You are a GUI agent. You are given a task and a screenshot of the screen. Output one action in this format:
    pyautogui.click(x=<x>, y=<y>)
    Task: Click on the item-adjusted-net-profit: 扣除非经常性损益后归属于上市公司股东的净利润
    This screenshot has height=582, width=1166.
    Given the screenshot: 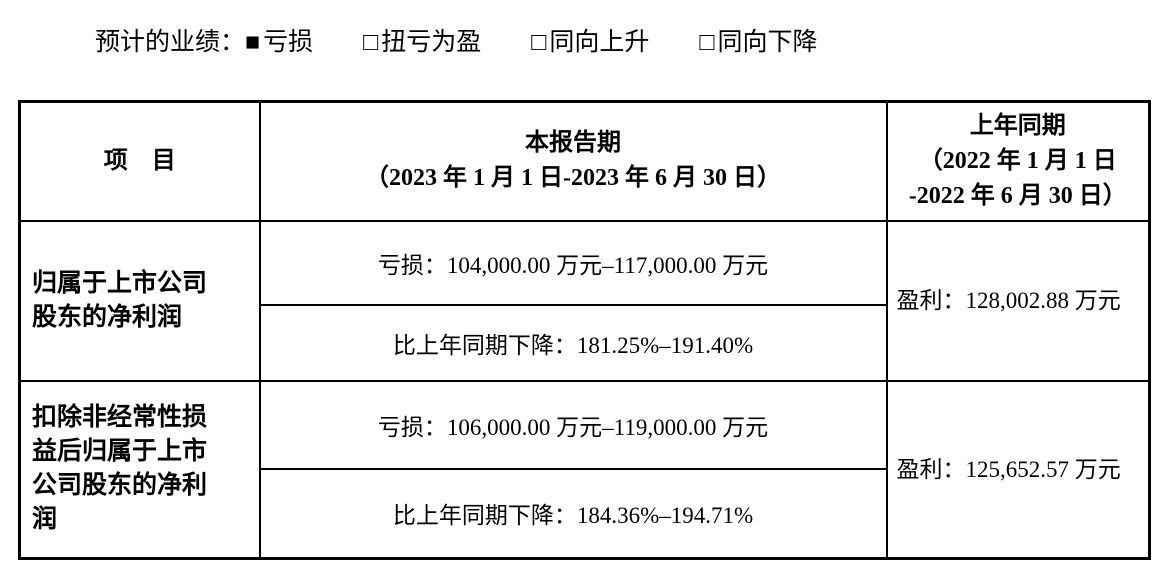 What is the action you would take?
    pyautogui.click(x=139, y=469)
    